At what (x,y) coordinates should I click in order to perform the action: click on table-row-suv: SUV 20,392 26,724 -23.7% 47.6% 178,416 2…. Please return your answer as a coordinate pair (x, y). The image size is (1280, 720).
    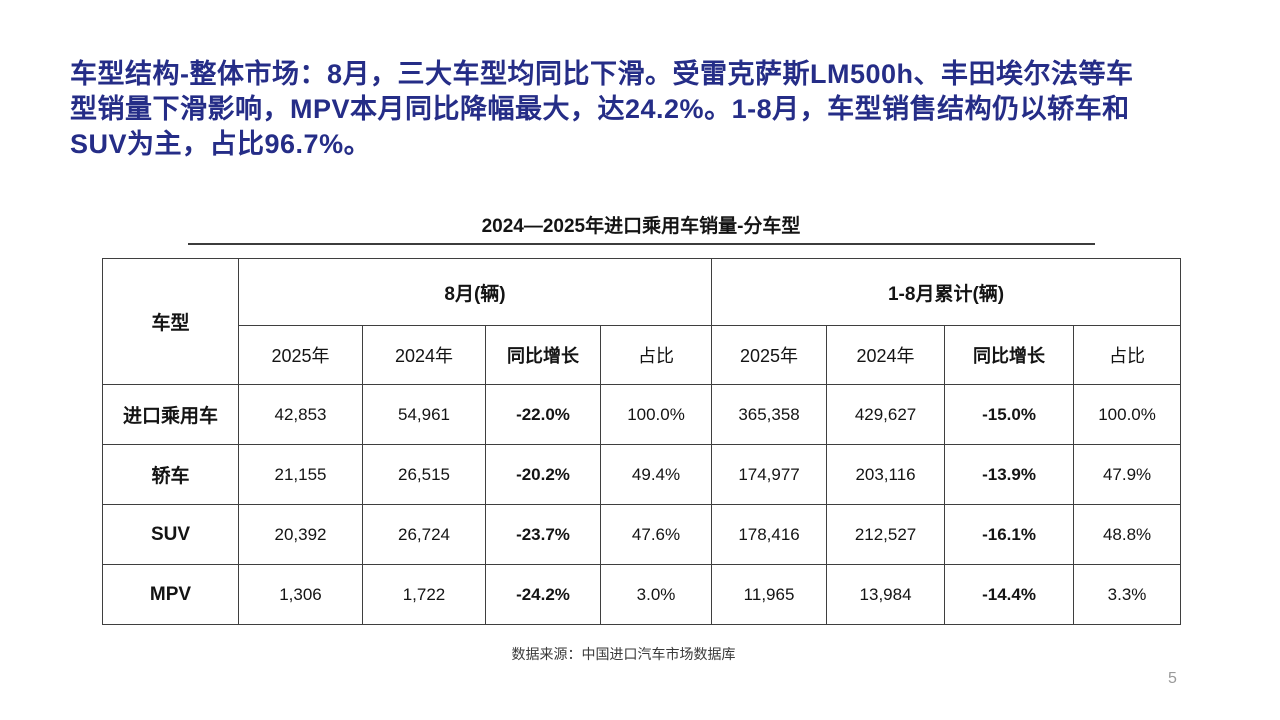
    Looking at the image, I should click on (642, 534).